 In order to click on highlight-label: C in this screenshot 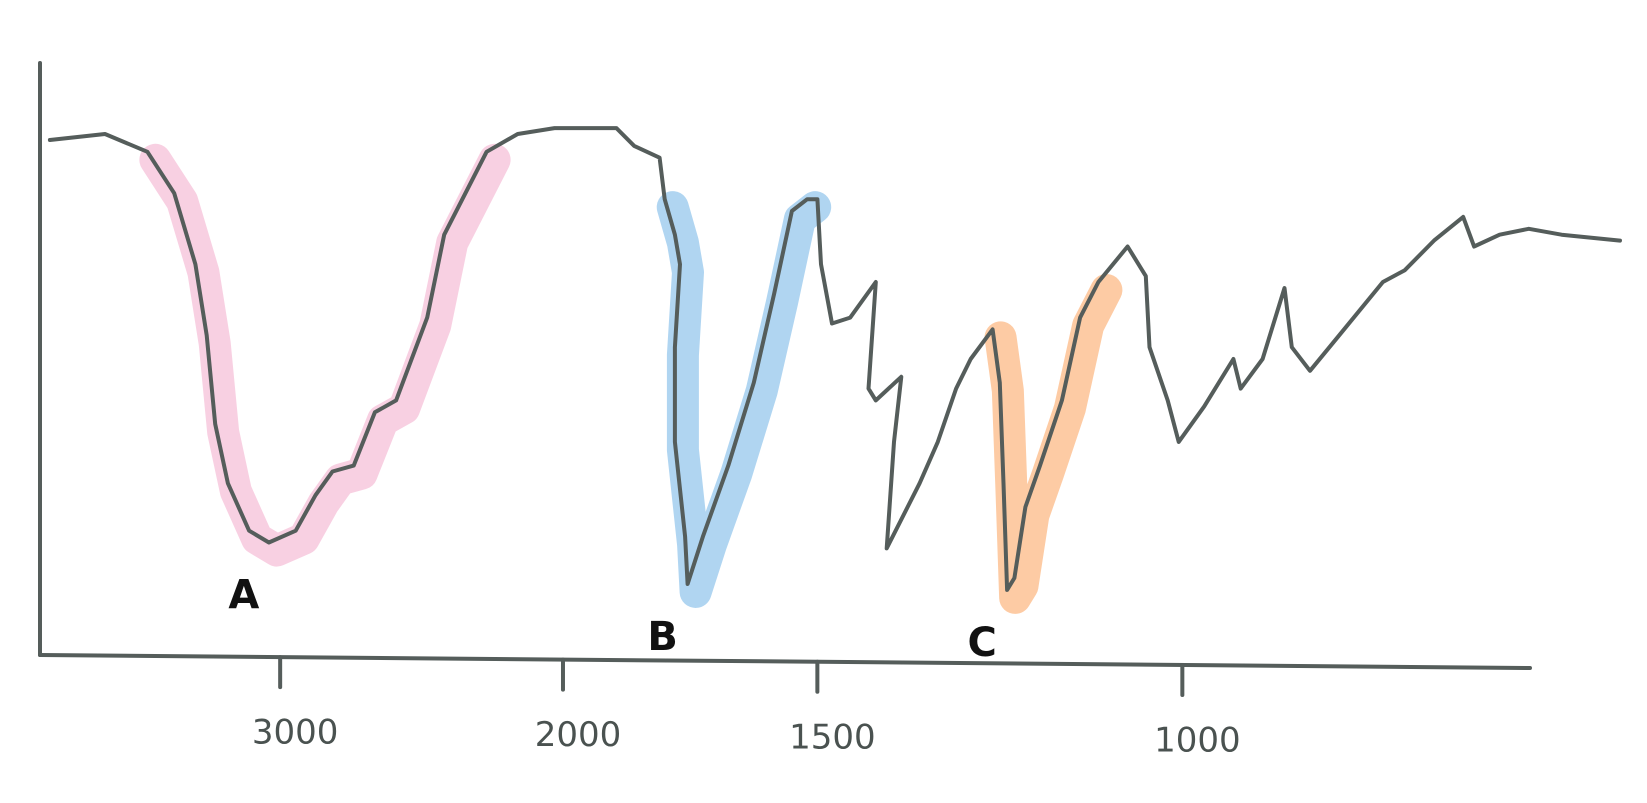, I will do `click(981, 643)`.